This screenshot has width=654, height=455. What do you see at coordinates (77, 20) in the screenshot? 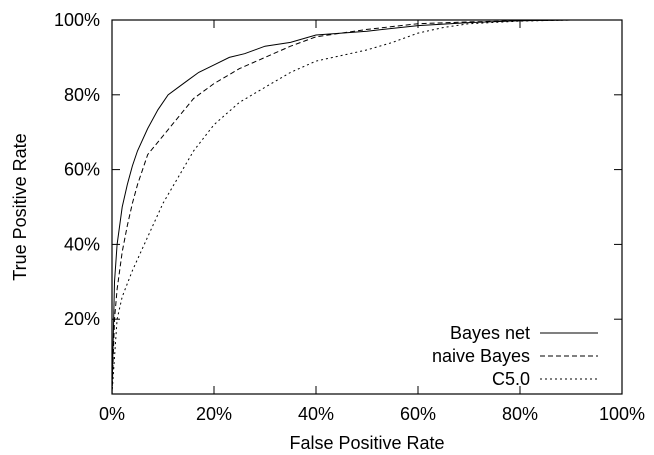
I see `y-tick-label: 100%` at bounding box center [77, 20].